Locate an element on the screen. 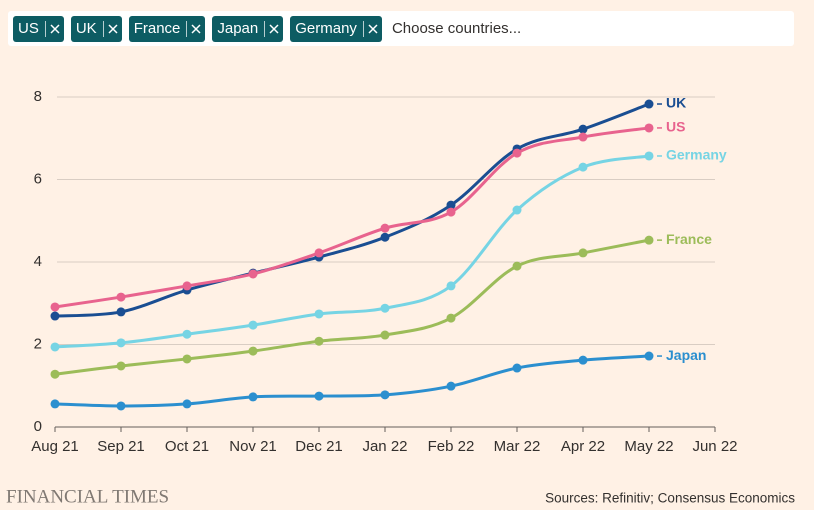 This screenshot has width=814, height=510. x-tick-label: Oct 21 is located at coordinates (187, 446).